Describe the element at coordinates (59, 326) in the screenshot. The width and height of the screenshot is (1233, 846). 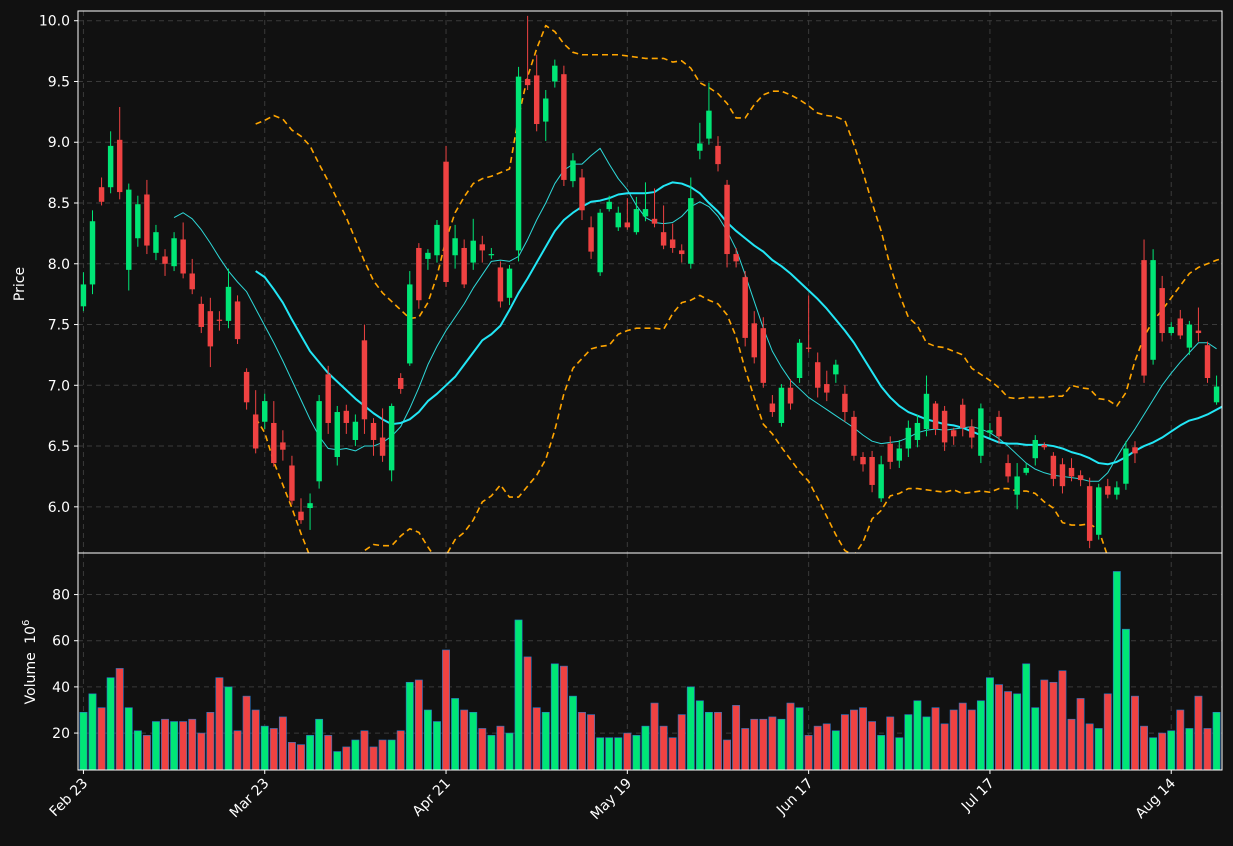
I see `price-tick-label: 7.5` at that location.